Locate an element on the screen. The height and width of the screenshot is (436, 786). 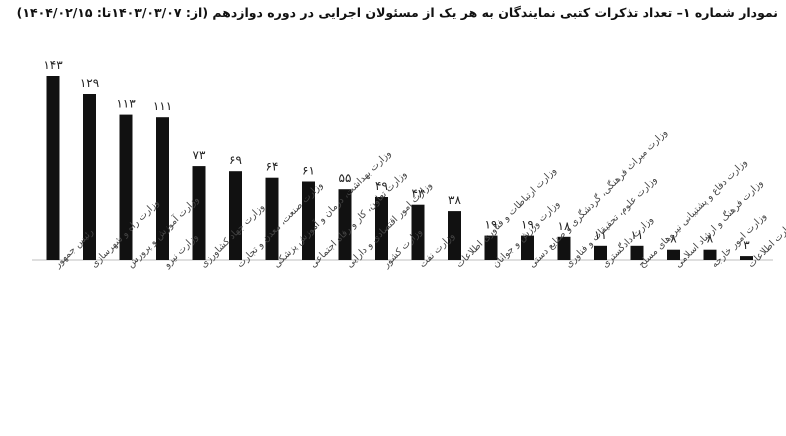
value-label: ۱۱۱ is located at coordinates (162, 106).